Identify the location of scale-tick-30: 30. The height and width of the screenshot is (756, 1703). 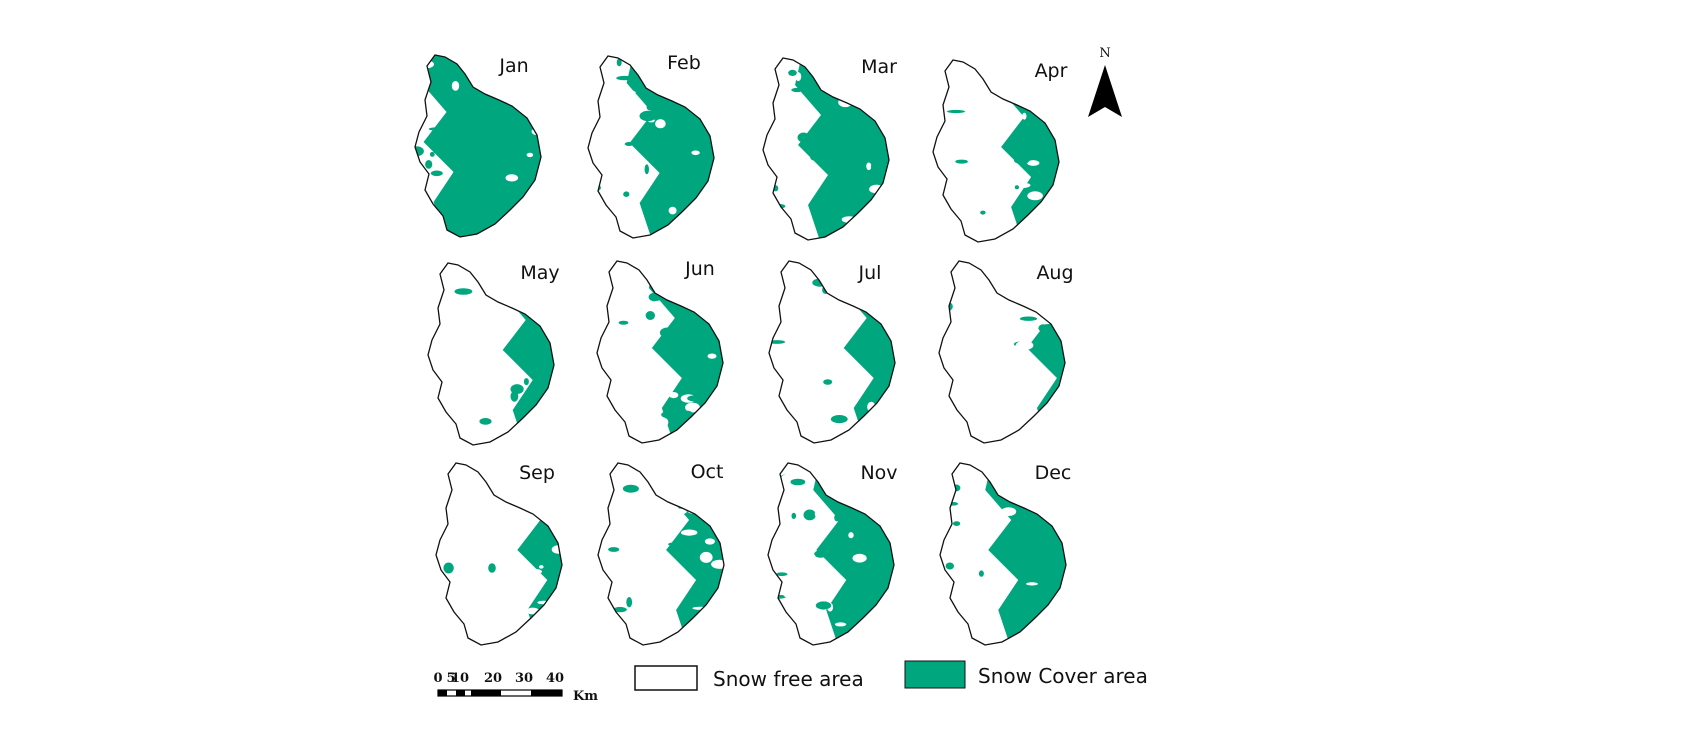
(524, 678).